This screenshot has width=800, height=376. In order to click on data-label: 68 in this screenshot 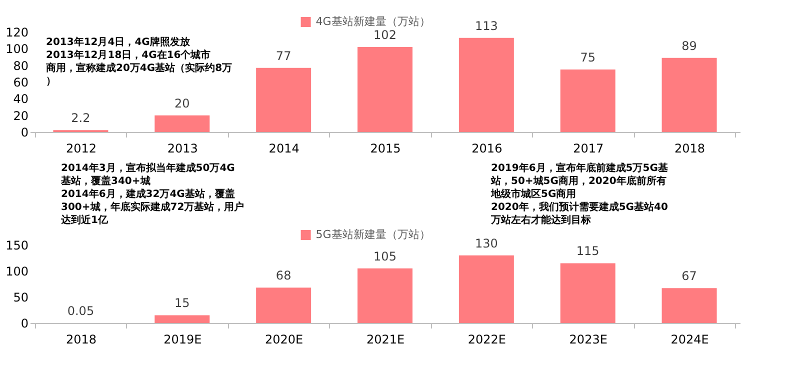, I will do `click(284, 275)`.